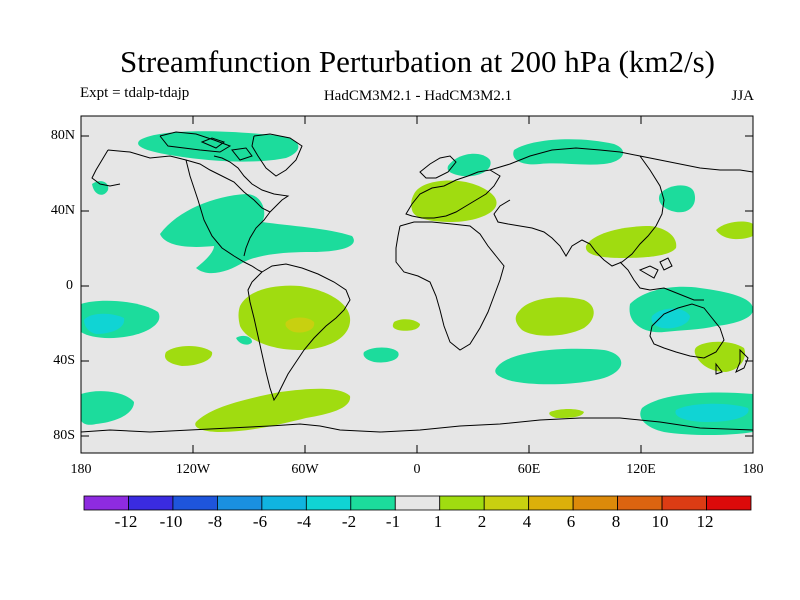 This screenshot has width=800, height=600. What do you see at coordinates (305, 469) in the screenshot?
I see `lon-label-60w: 60W` at bounding box center [305, 469].